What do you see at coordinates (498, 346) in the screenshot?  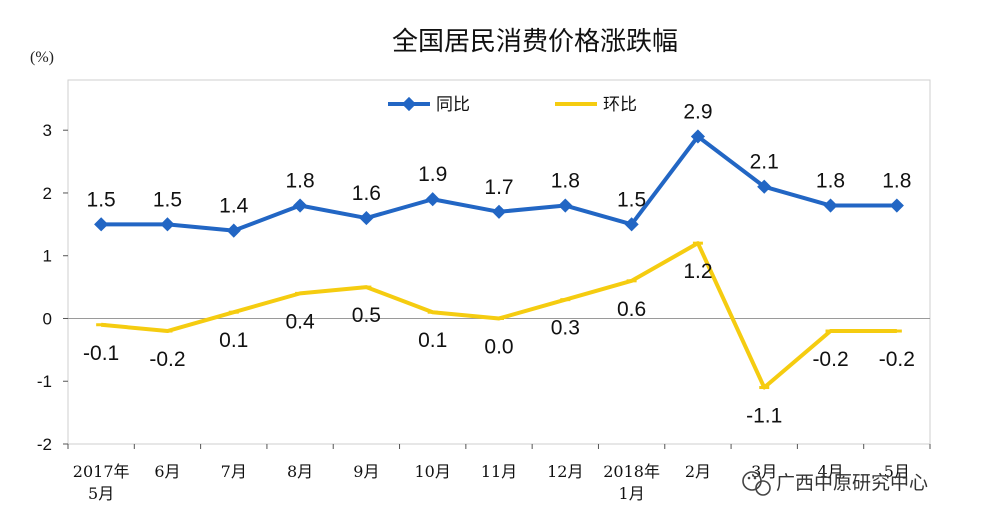 I see `data-label: 0.0` at bounding box center [498, 346].